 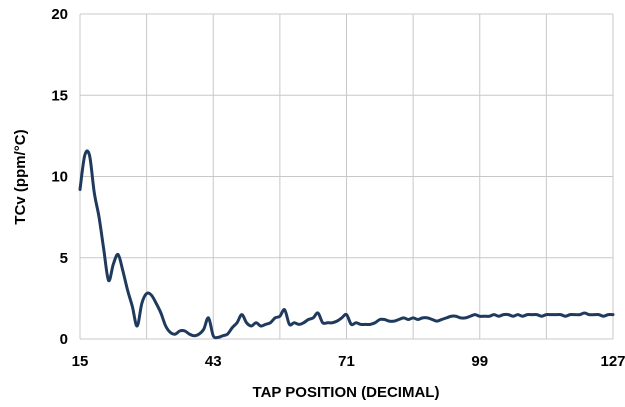 I want to click on x-tick-label: 71, so click(x=346, y=361).